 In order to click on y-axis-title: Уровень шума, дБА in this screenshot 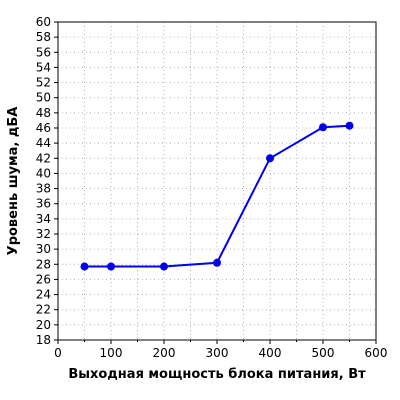, I will do `click(13, 181)`.